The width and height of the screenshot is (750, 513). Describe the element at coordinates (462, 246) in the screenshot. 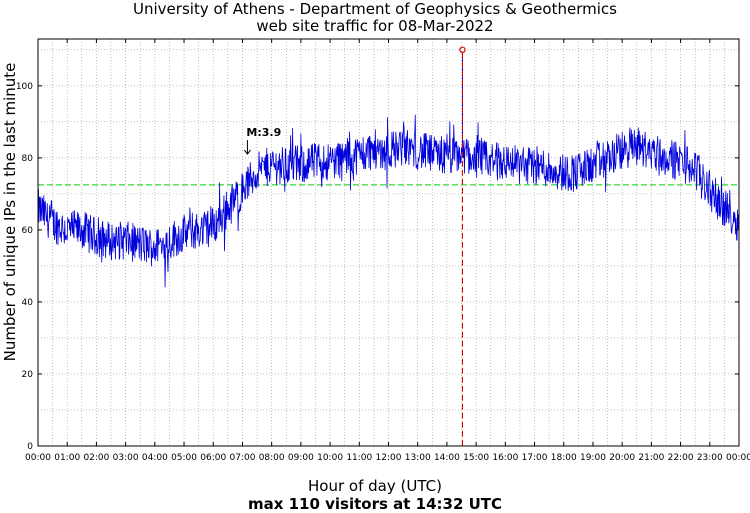

I see `max-marker` at that location.